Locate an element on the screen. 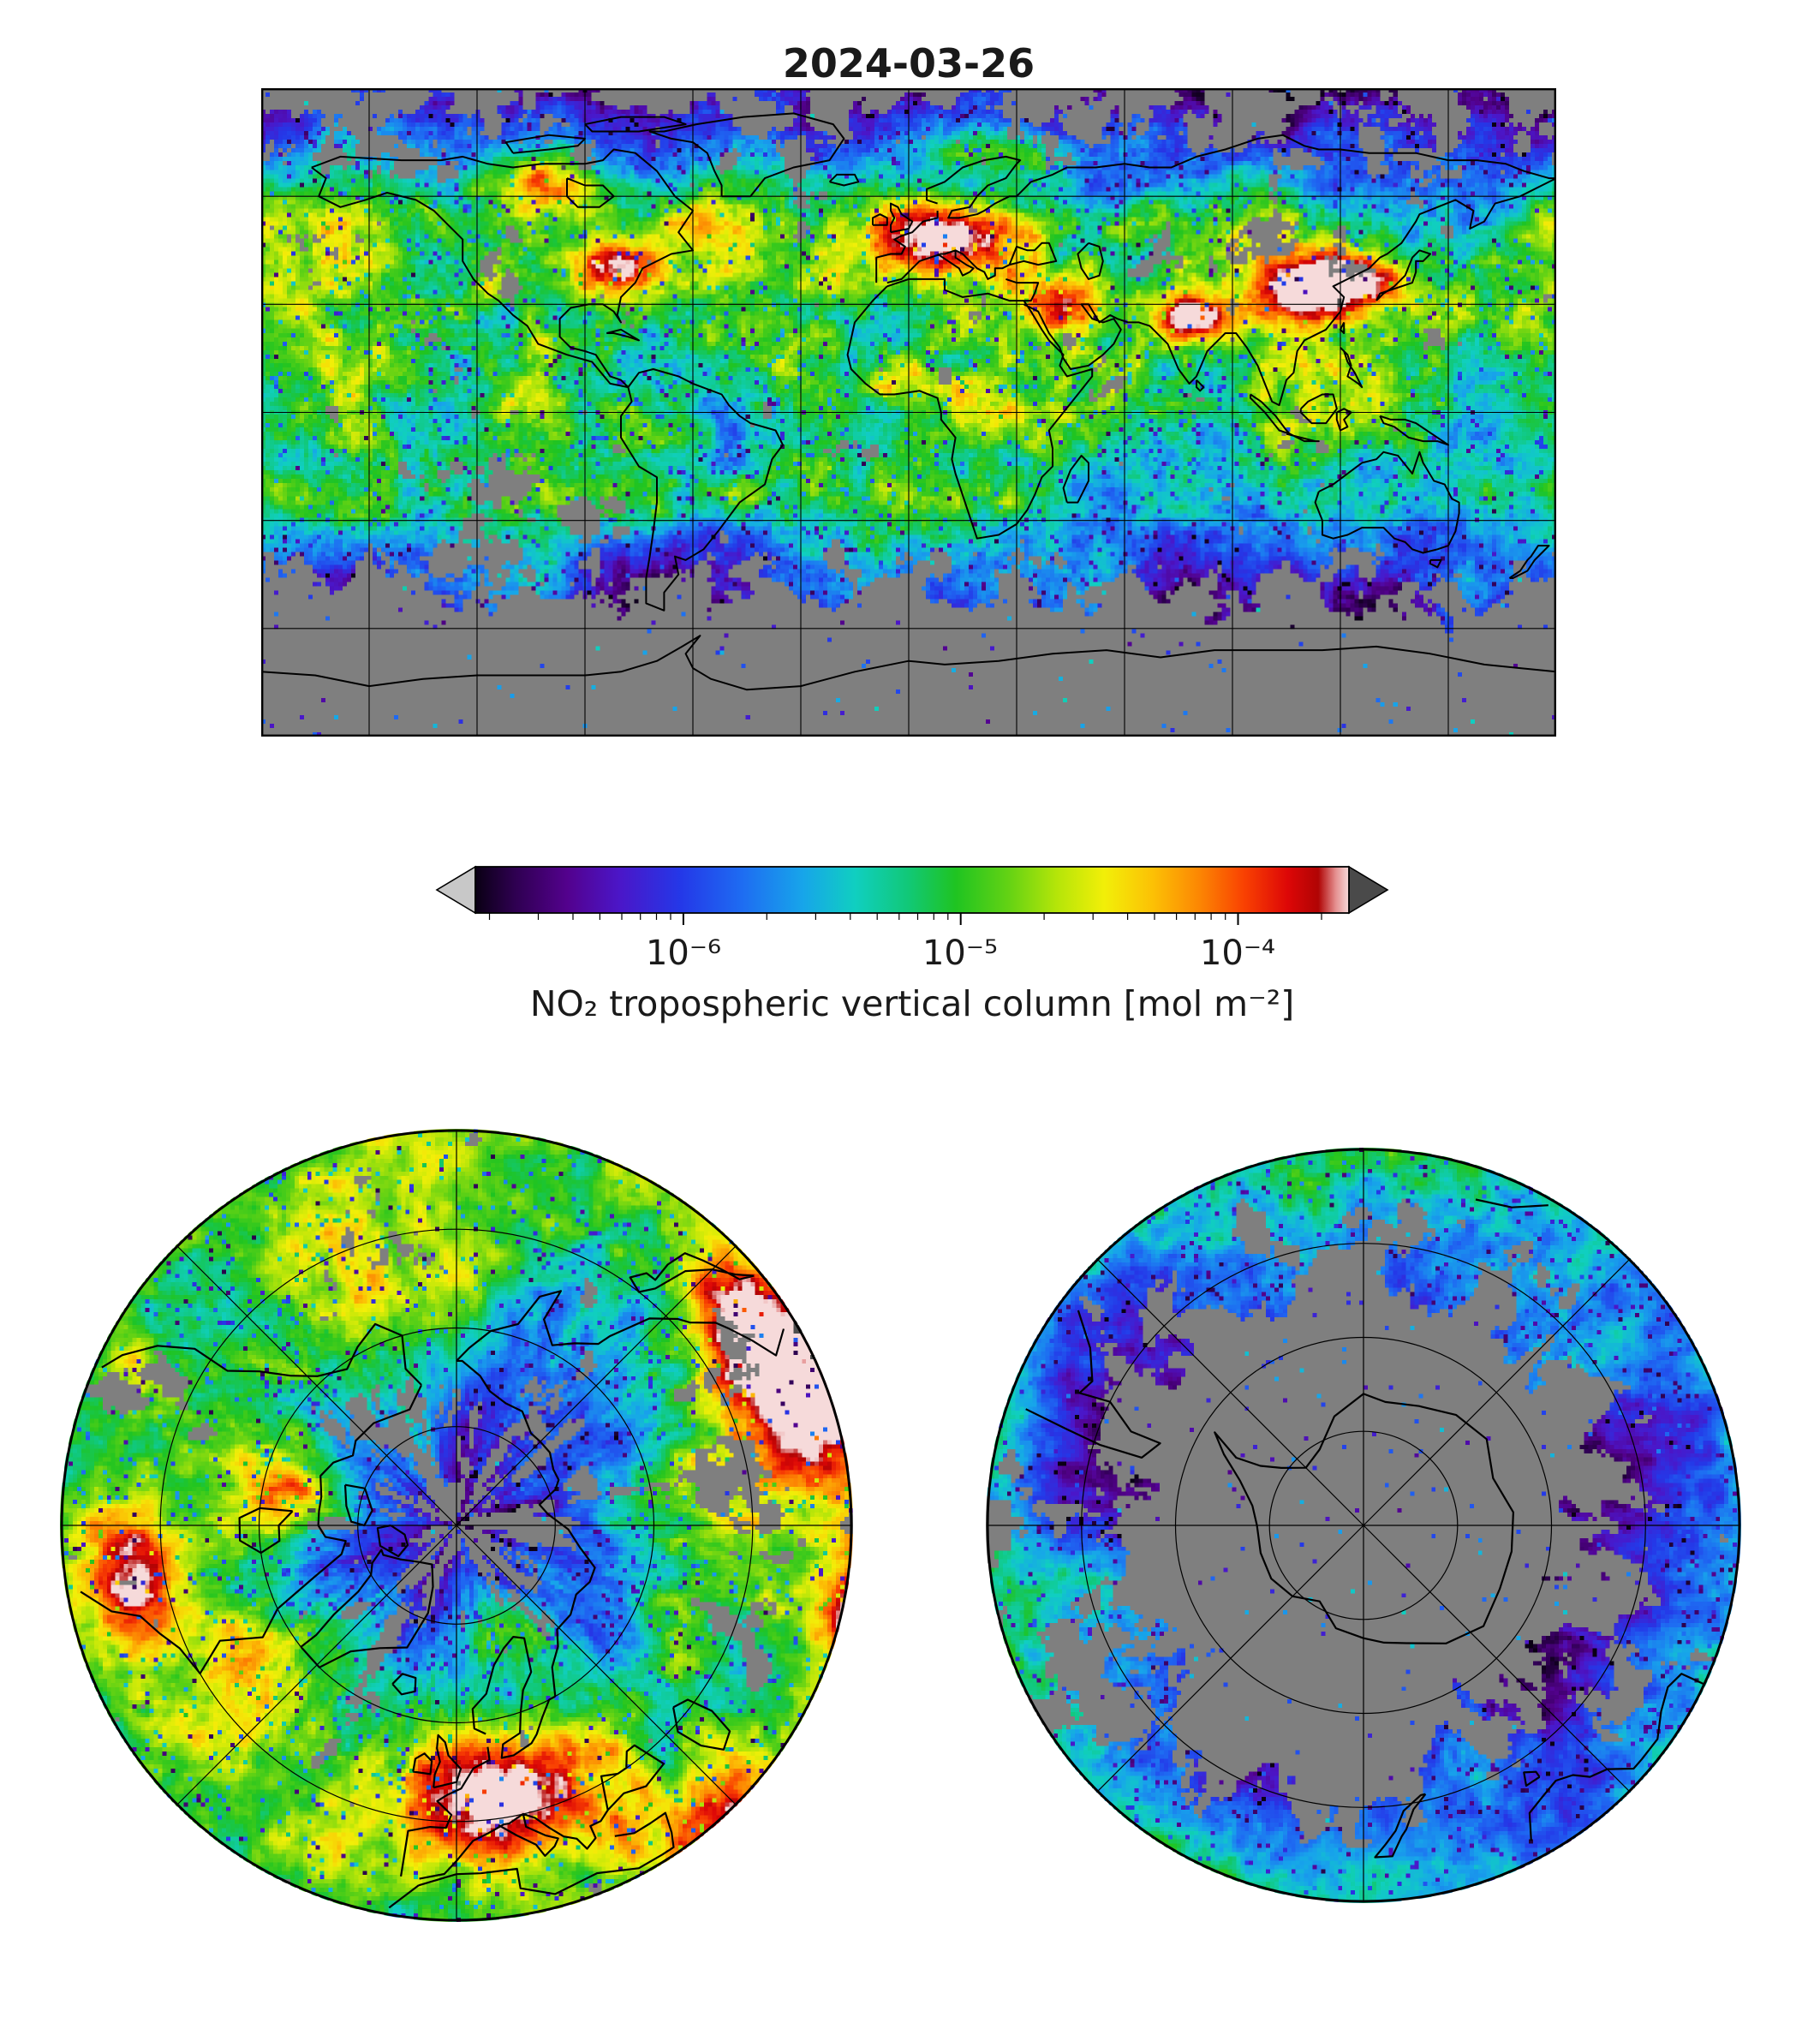 The height and width of the screenshot is (2023, 1820). colorbar-panel is located at coordinates (912, 898).